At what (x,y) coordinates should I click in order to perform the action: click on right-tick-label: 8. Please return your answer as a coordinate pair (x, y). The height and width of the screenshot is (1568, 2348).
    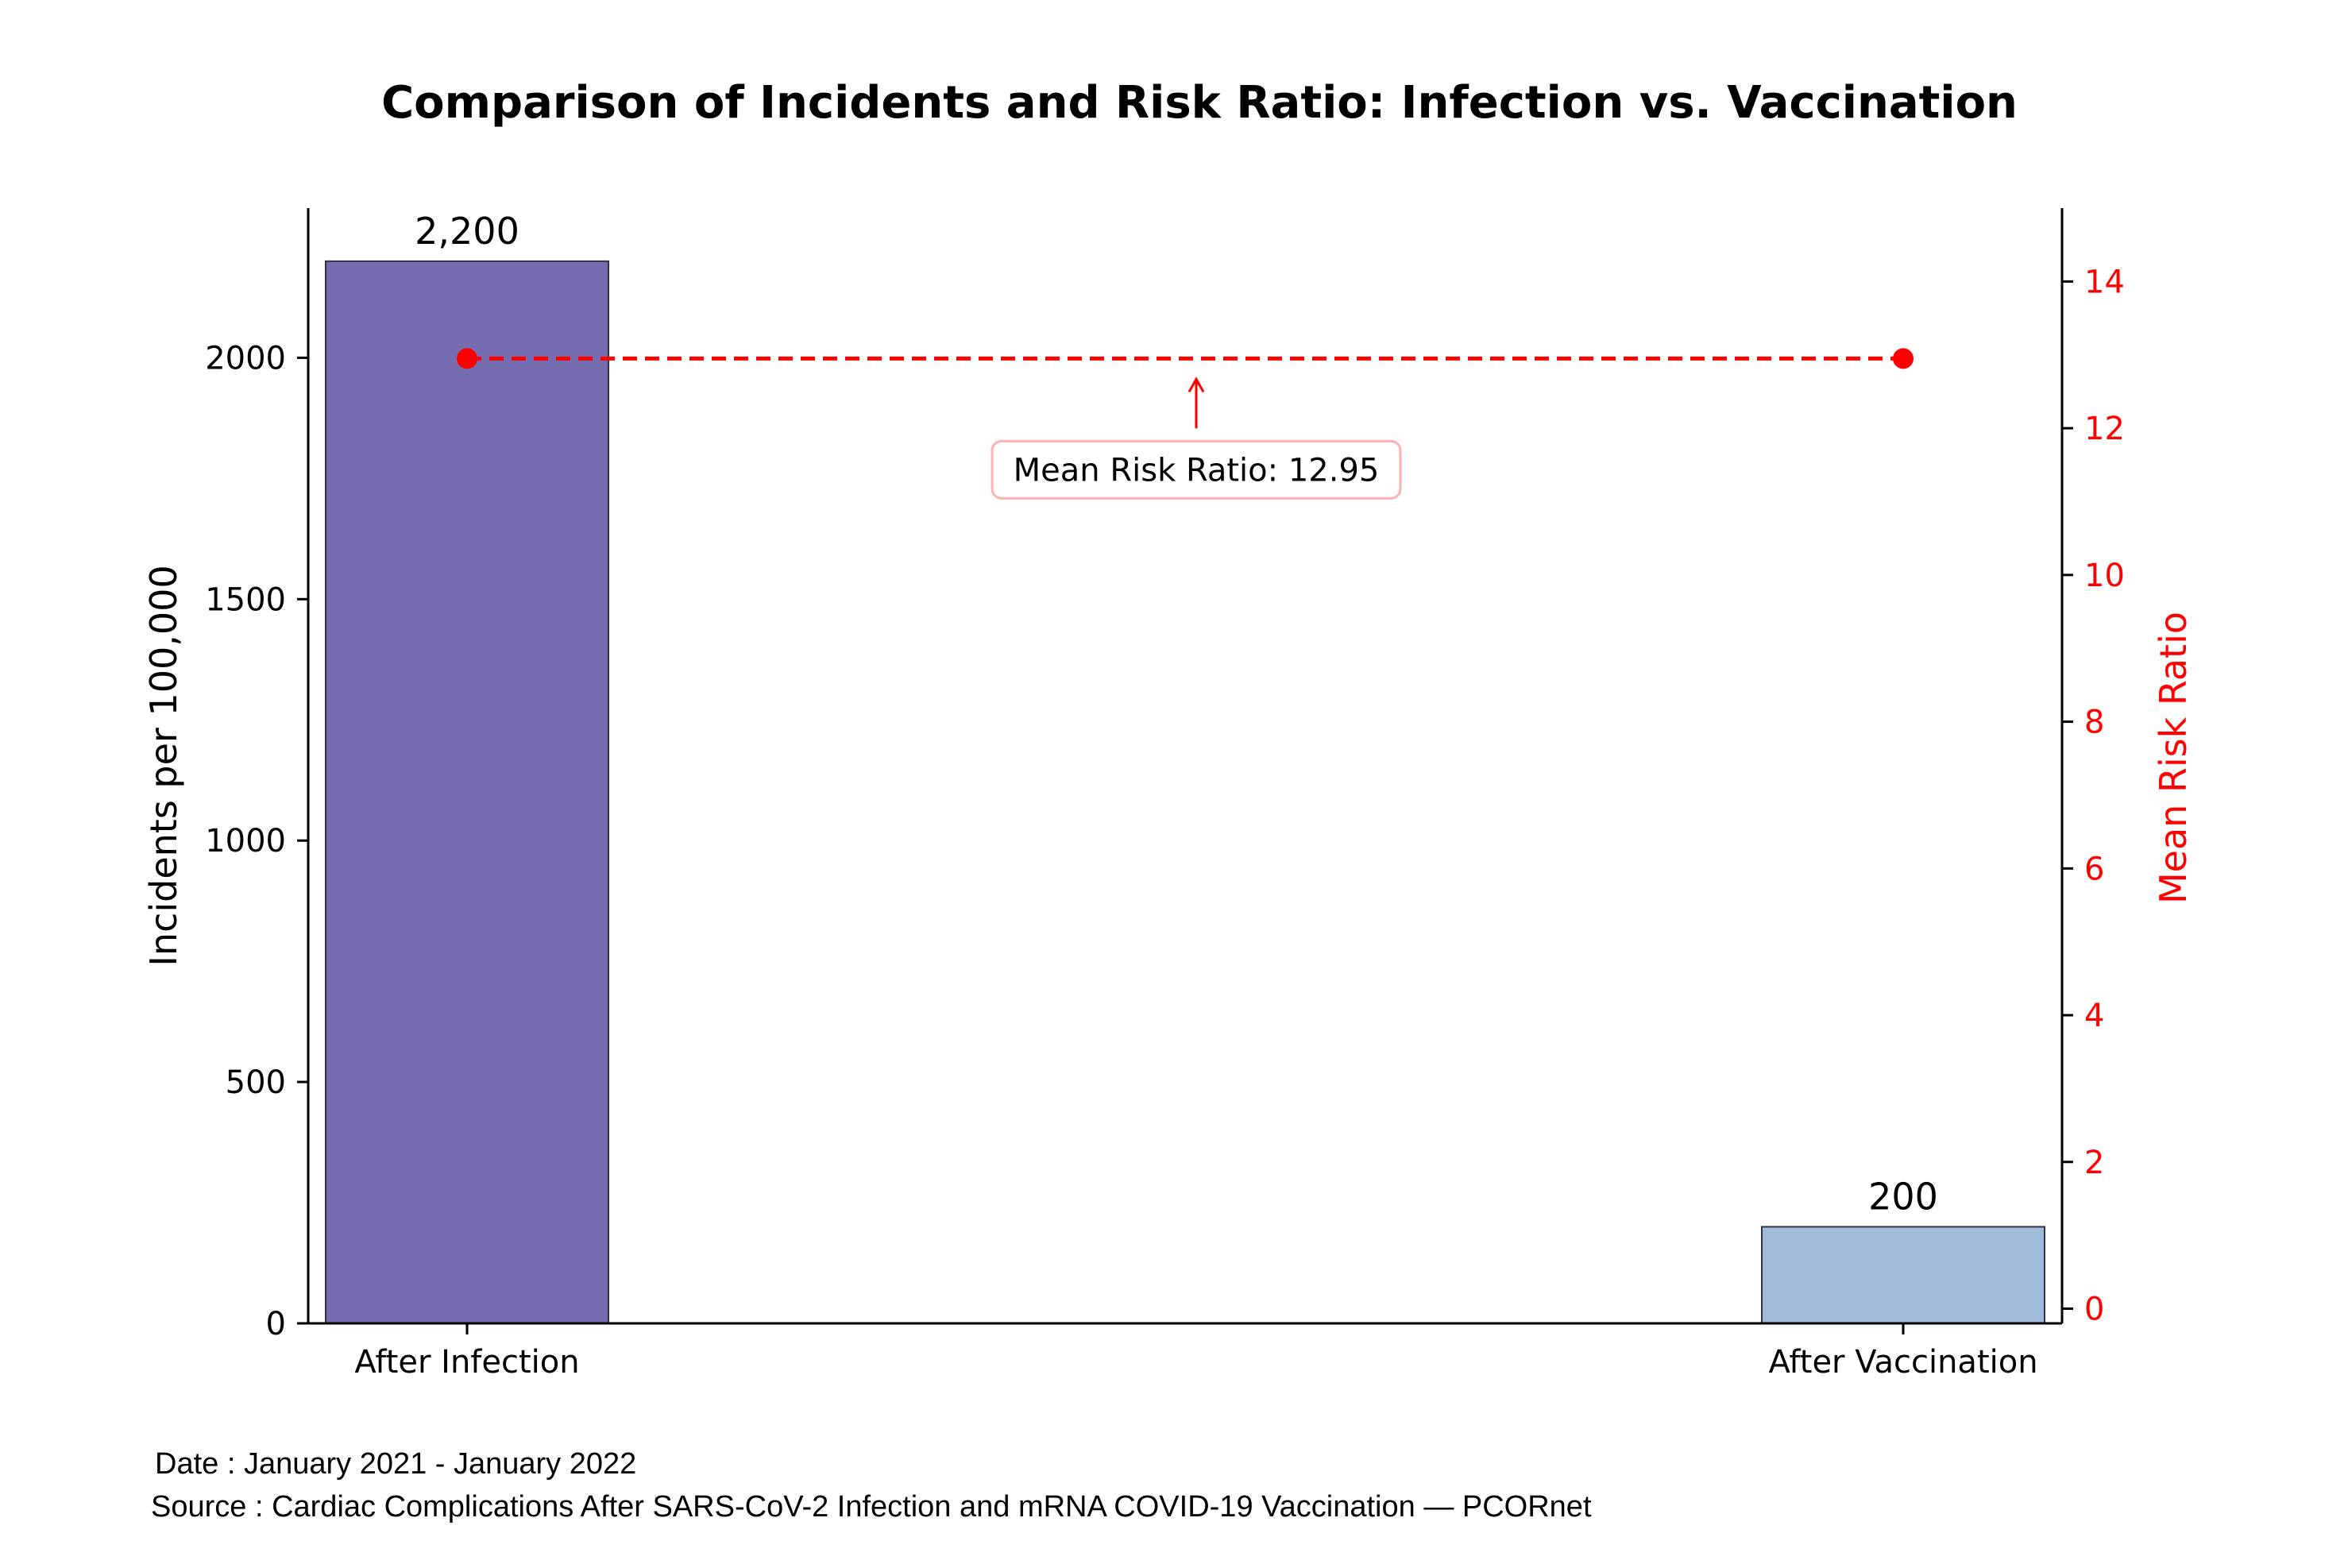
    Looking at the image, I should click on (2094, 723).